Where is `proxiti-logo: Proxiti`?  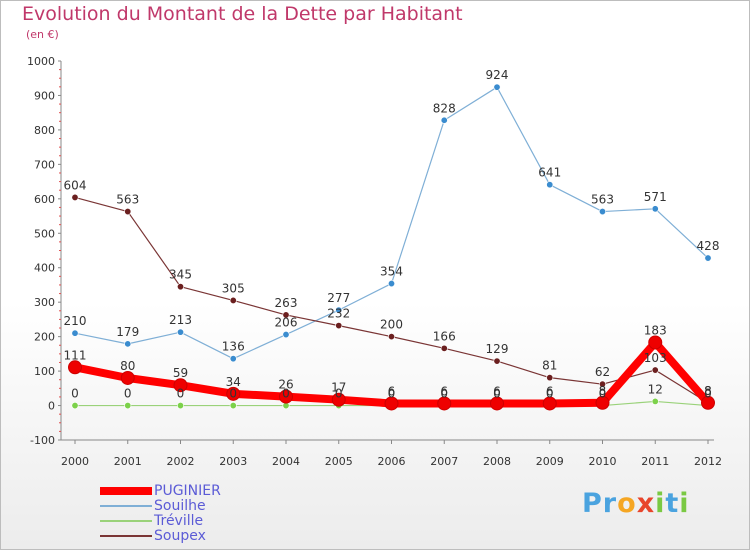
proxiti-logo: Proxiti is located at coordinates (636, 503).